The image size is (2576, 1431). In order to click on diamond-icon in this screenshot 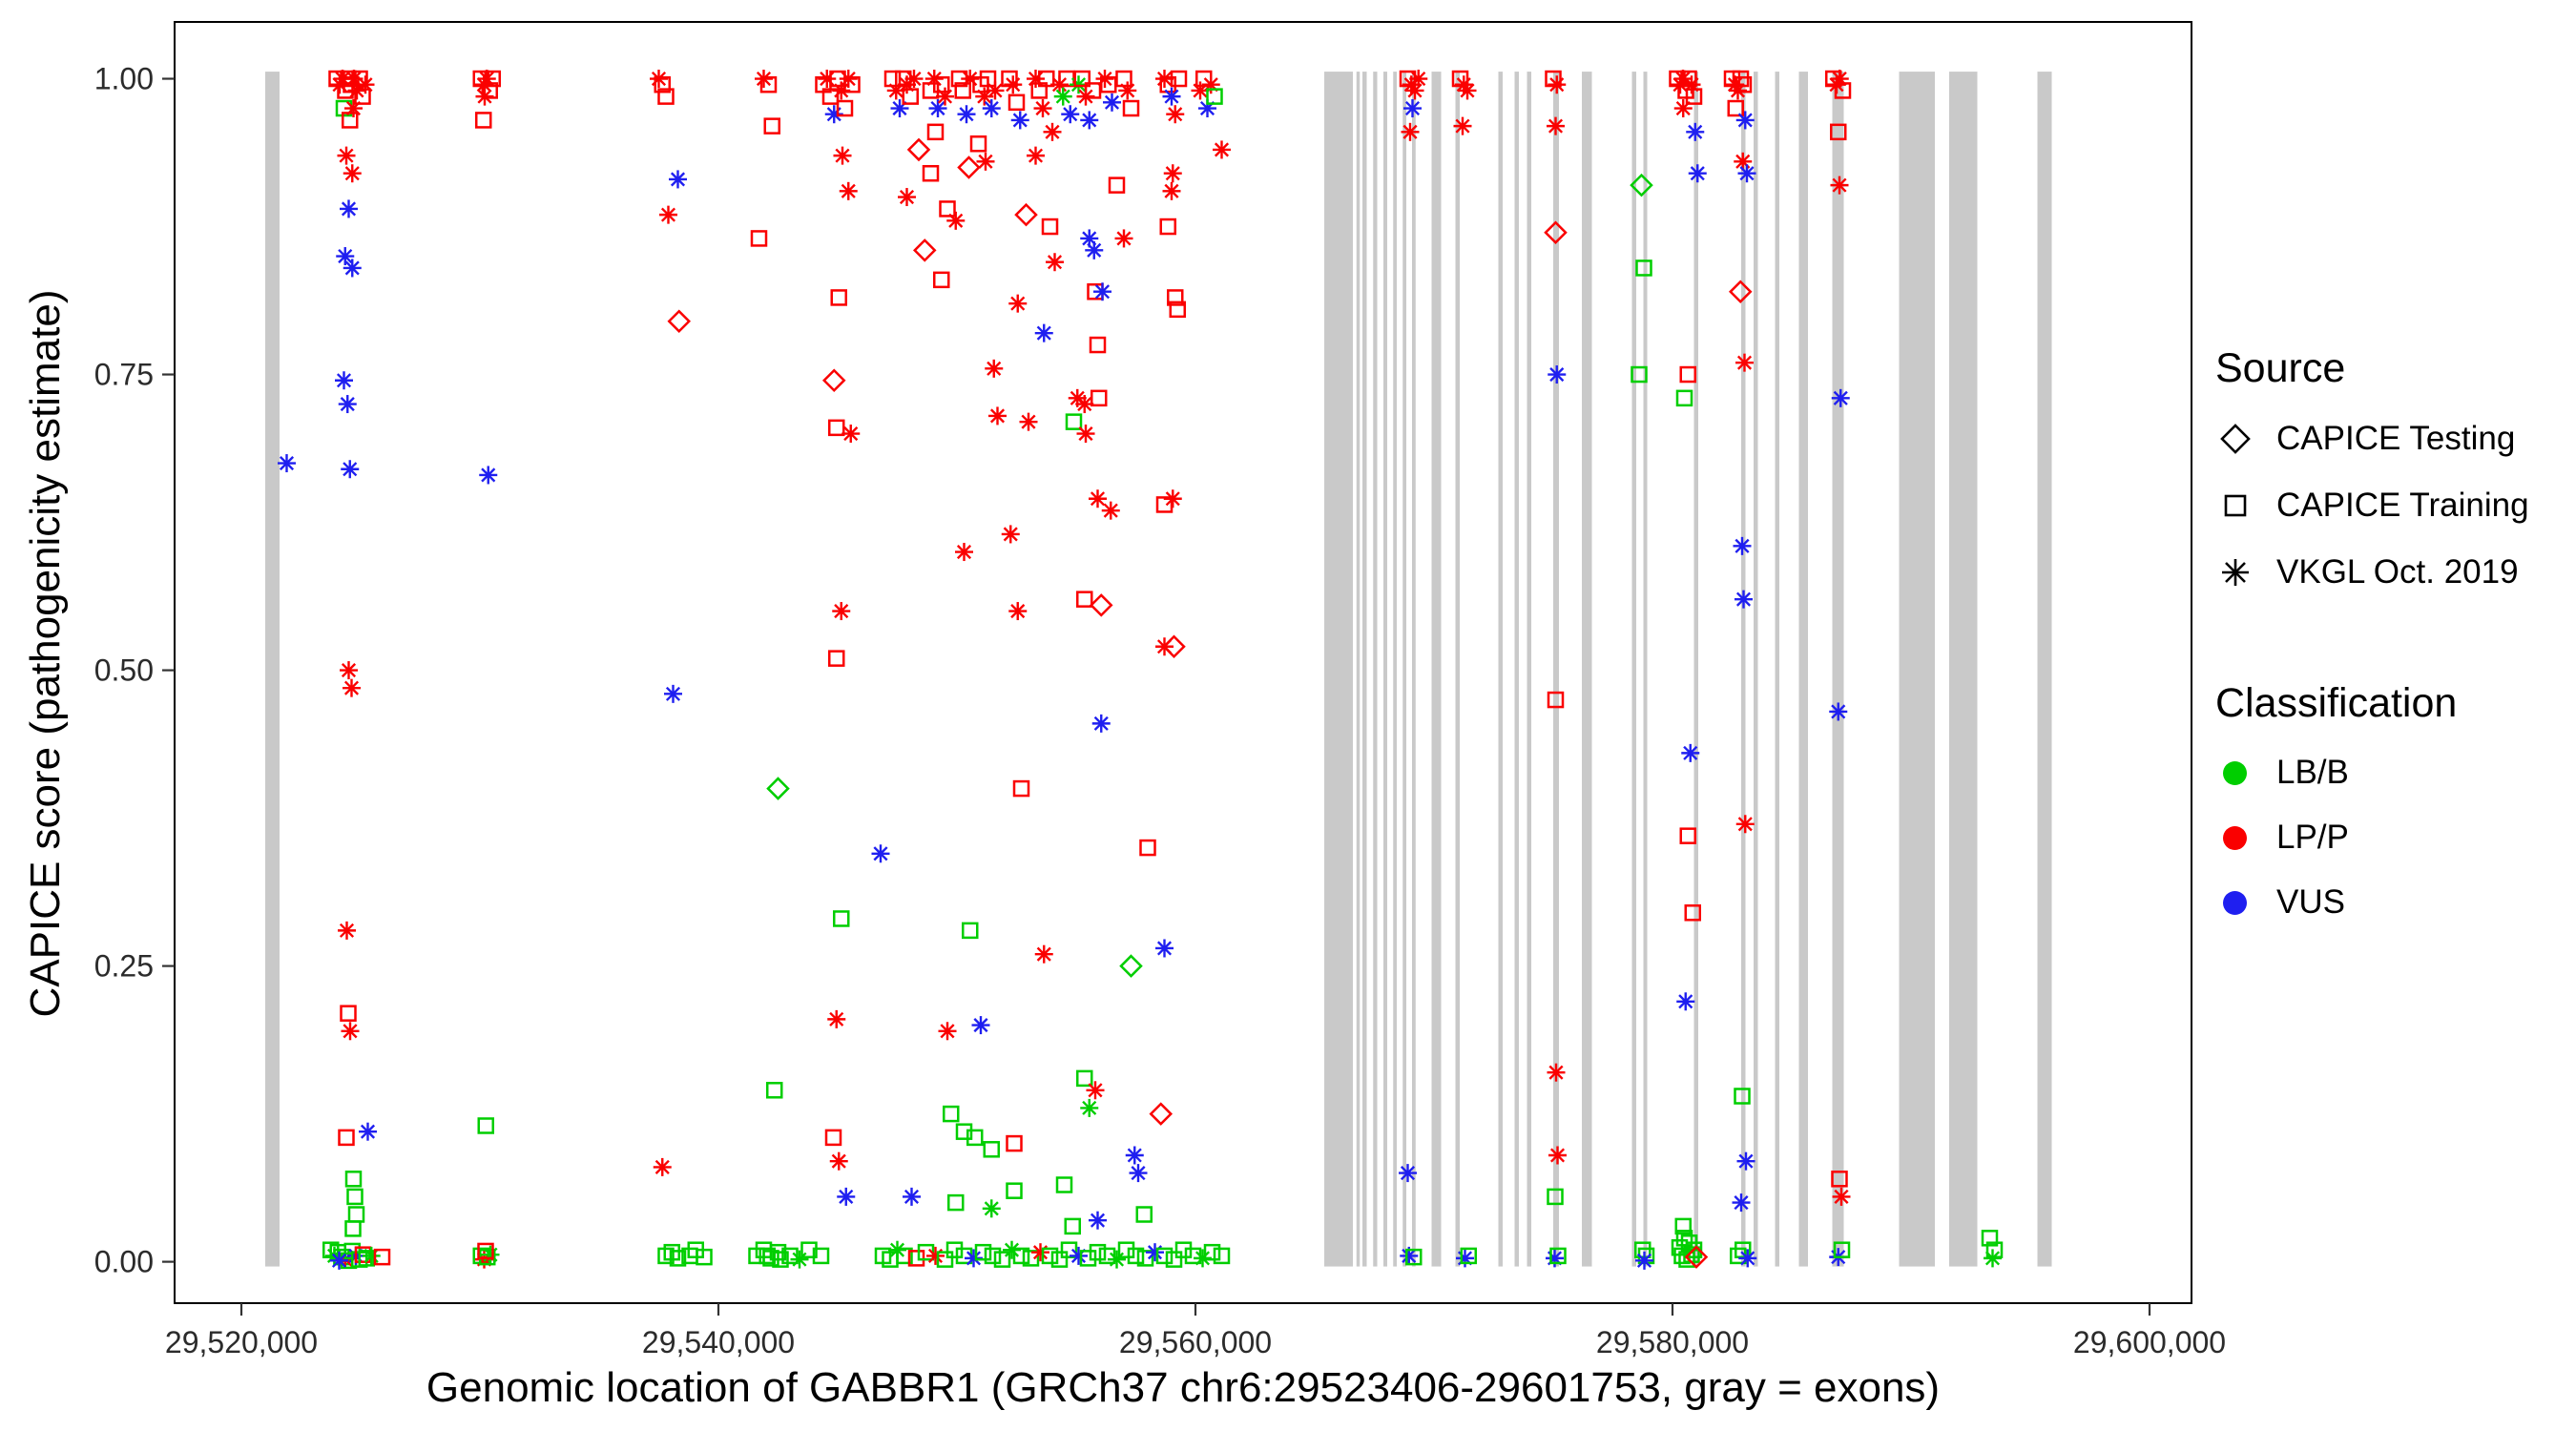, I will do `click(2235, 439)`.